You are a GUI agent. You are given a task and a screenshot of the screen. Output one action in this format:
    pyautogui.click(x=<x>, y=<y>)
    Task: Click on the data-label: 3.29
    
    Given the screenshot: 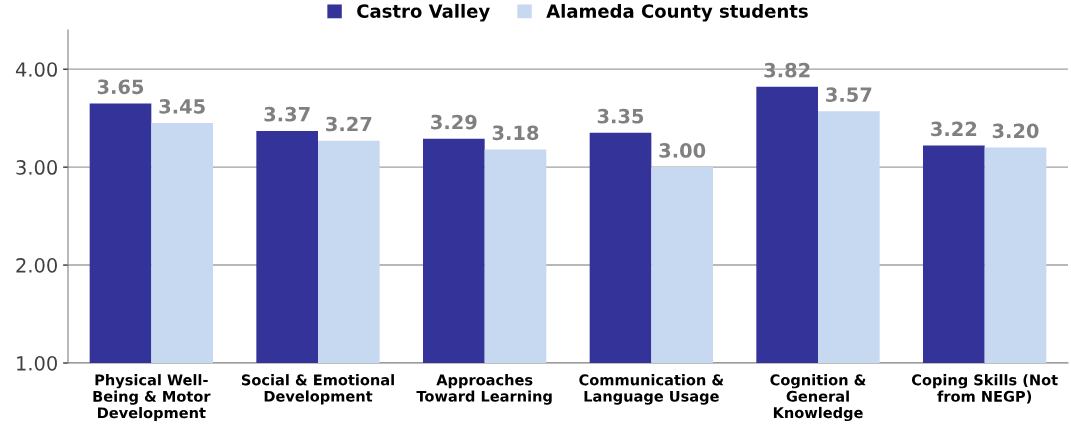 What is the action you would take?
    pyautogui.click(x=454, y=122)
    